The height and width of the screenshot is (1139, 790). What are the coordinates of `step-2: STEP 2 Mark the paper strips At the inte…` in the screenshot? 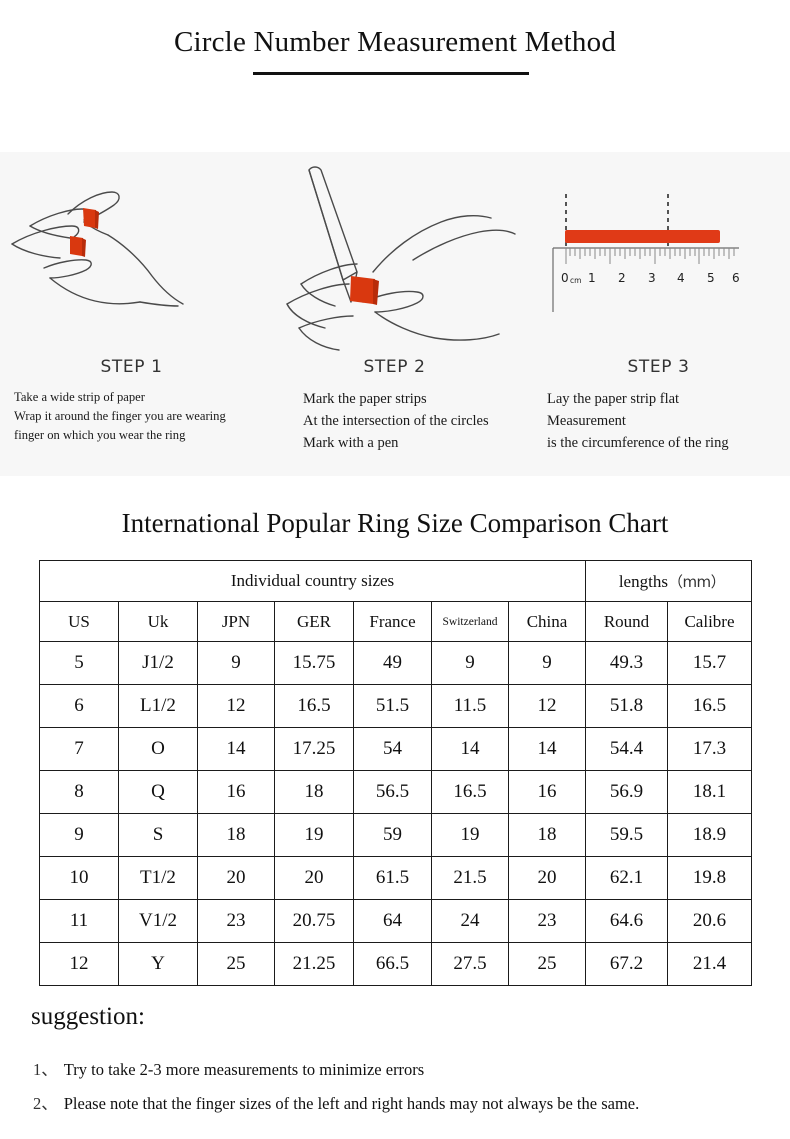 It's located at (394, 314).